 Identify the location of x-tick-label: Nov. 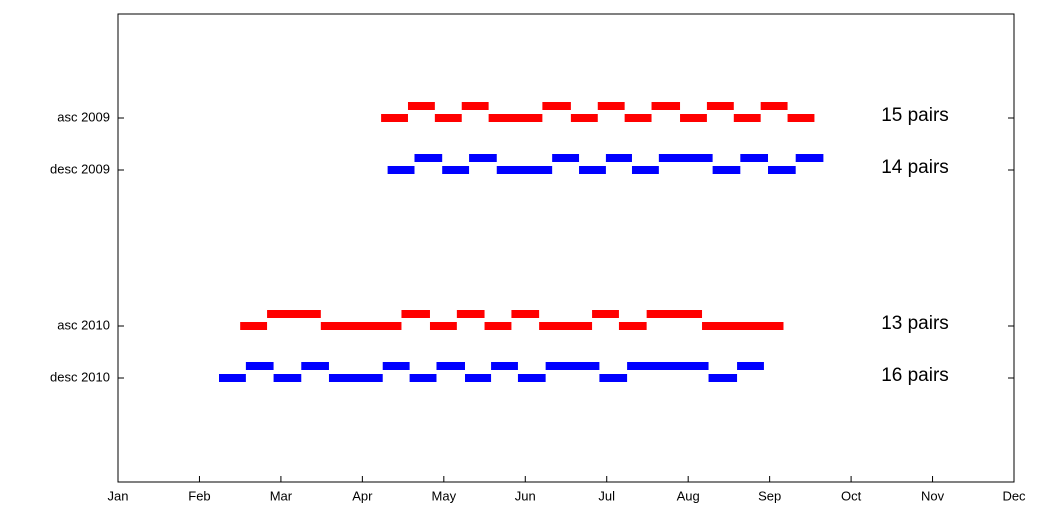
(933, 495).